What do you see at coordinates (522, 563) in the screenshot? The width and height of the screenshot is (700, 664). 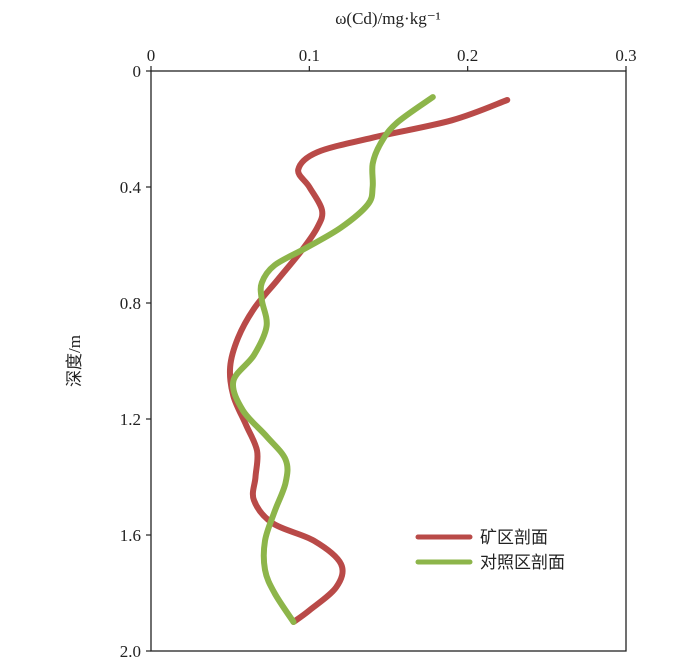 I see `legend-label-control: 对照区剖面` at bounding box center [522, 563].